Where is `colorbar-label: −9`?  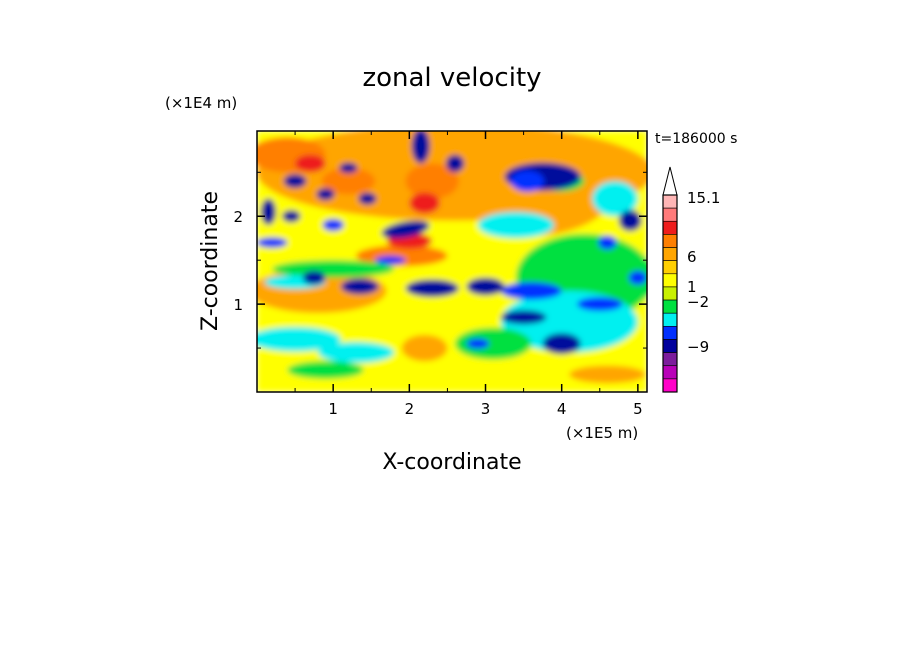 colorbar-label: −9 is located at coordinates (698, 347).